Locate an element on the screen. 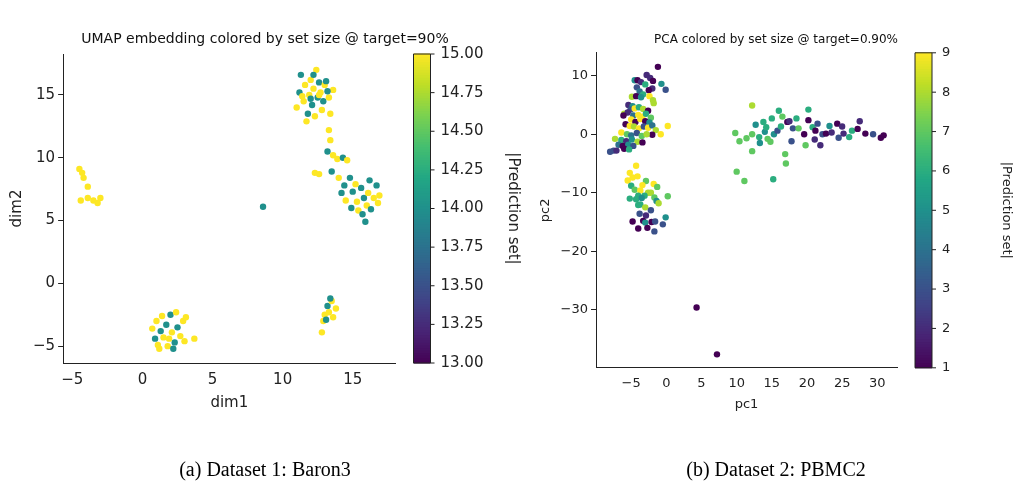  color-bar-label: 4 is located at coordinates (946, 249).